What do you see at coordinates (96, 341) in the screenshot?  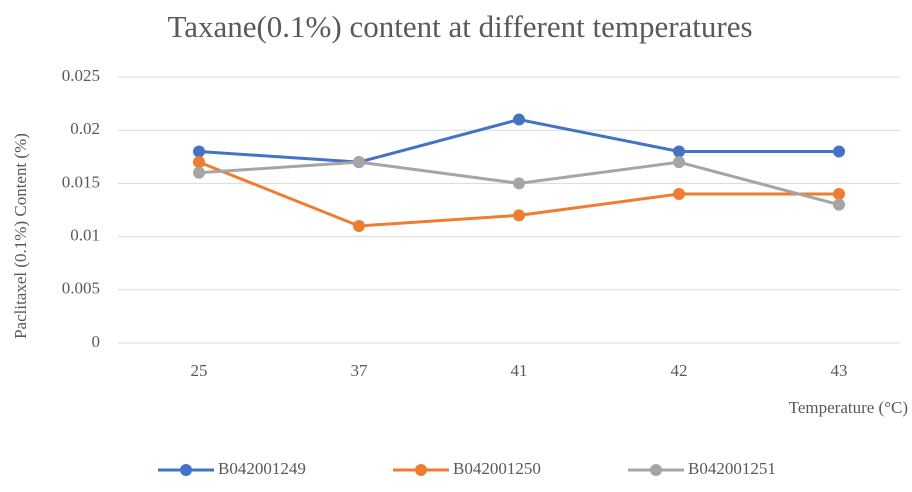 I see `y-tick-label: 0` at bounding box center [96, 341].